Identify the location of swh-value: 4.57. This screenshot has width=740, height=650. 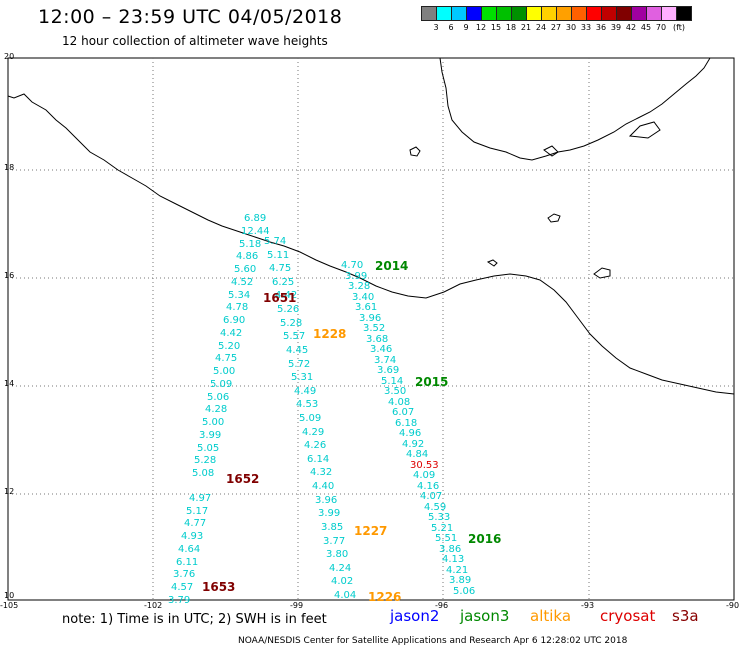
(182, 587).